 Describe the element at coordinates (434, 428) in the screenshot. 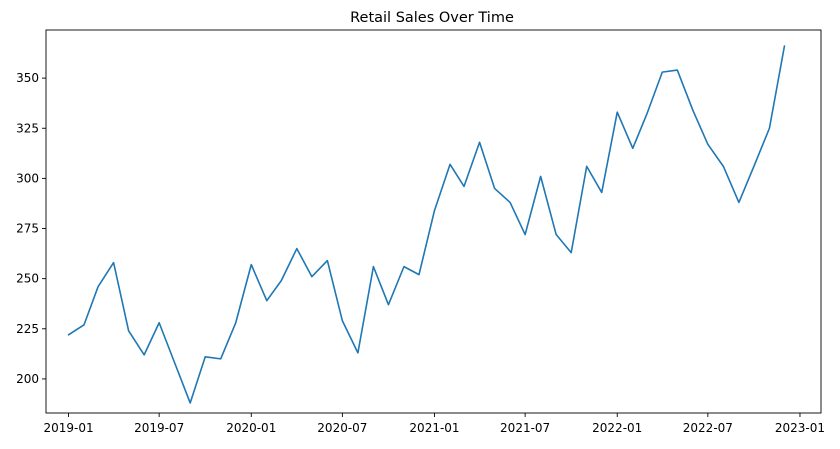

I see `x-tick-label: 2021-01` at that location.